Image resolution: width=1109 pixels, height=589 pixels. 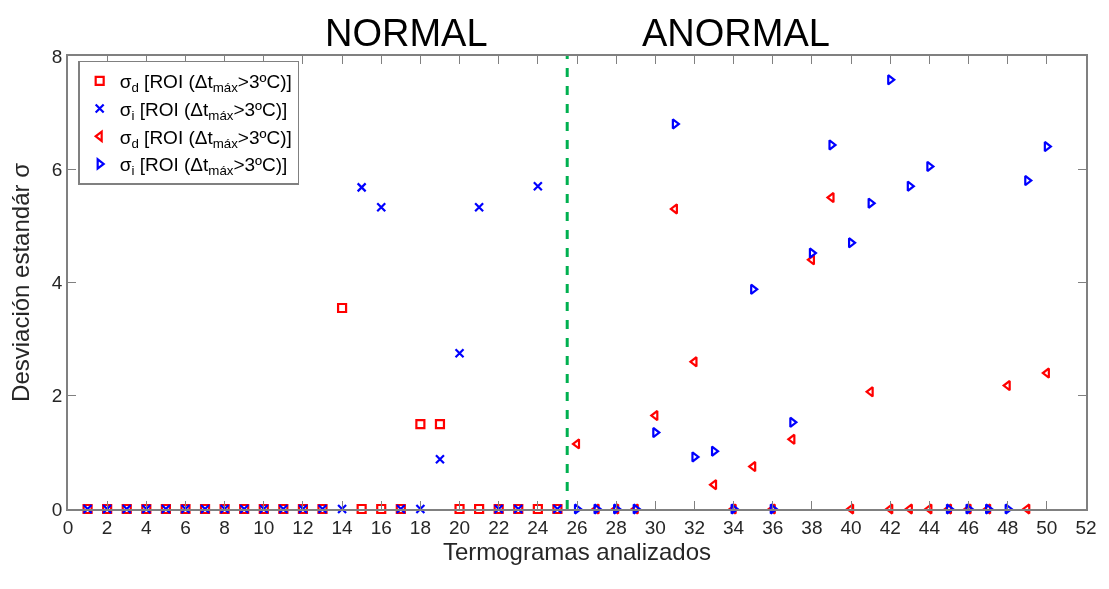 What do you see at coordinates (406, 33) in the screenshot?
I see `text: NORMAL` at bounding box center [406, 33].